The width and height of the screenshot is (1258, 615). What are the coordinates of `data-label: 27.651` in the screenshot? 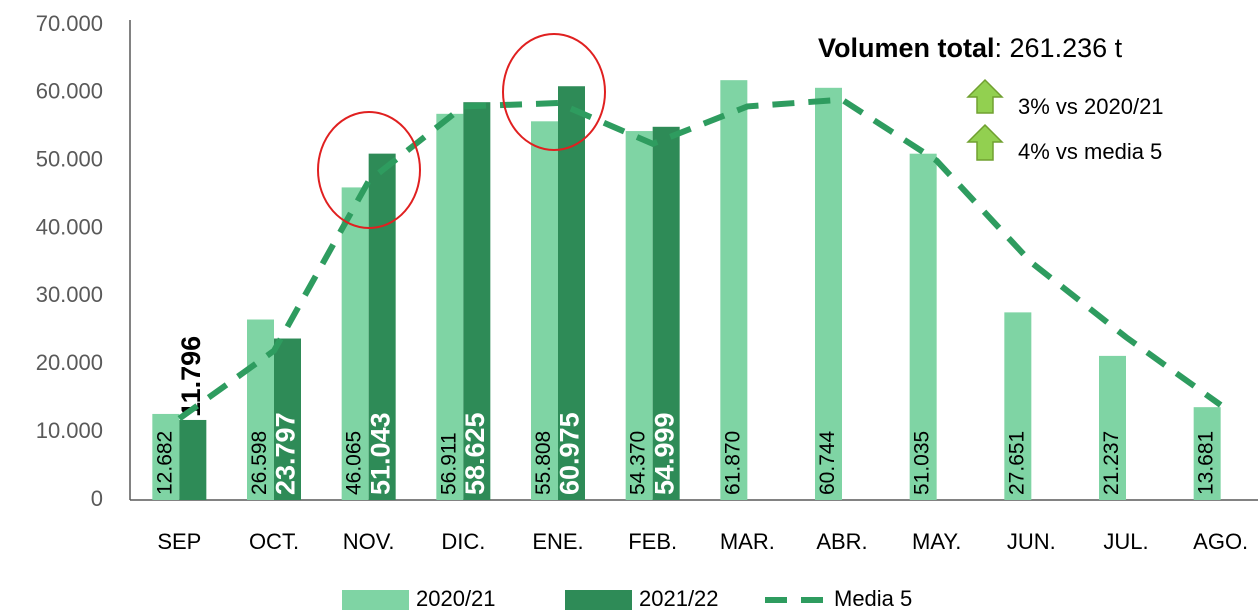 It's located at (1016, 463).